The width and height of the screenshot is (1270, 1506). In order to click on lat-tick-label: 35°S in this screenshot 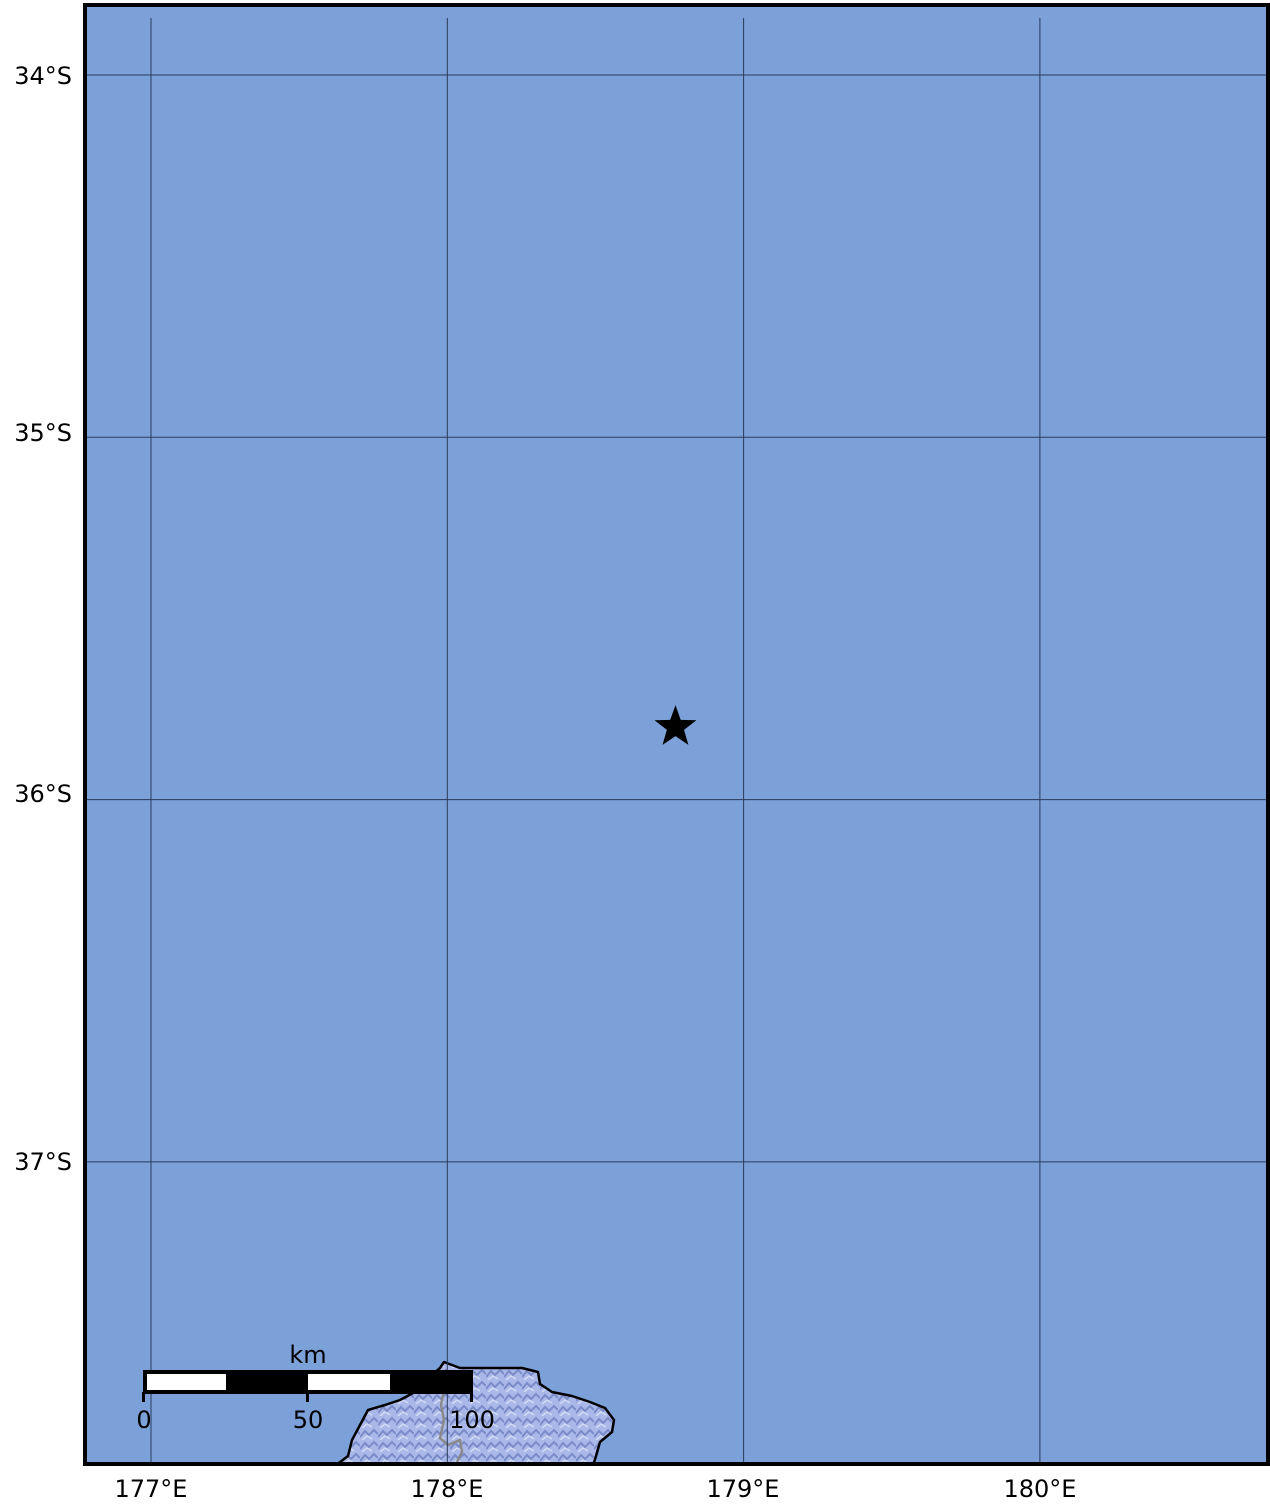, I will do `click(43, 433)`.